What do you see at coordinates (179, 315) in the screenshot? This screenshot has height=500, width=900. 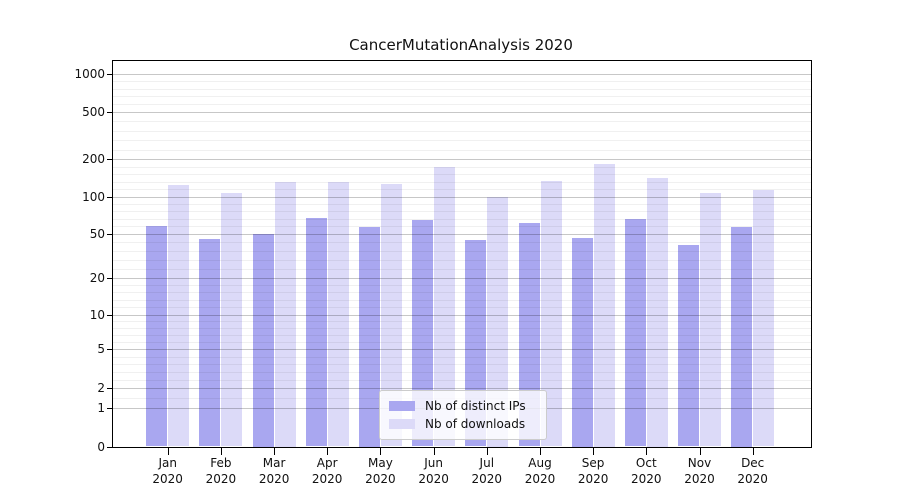 I see `bar-downloads-jan` at bounding box center [179, 315].